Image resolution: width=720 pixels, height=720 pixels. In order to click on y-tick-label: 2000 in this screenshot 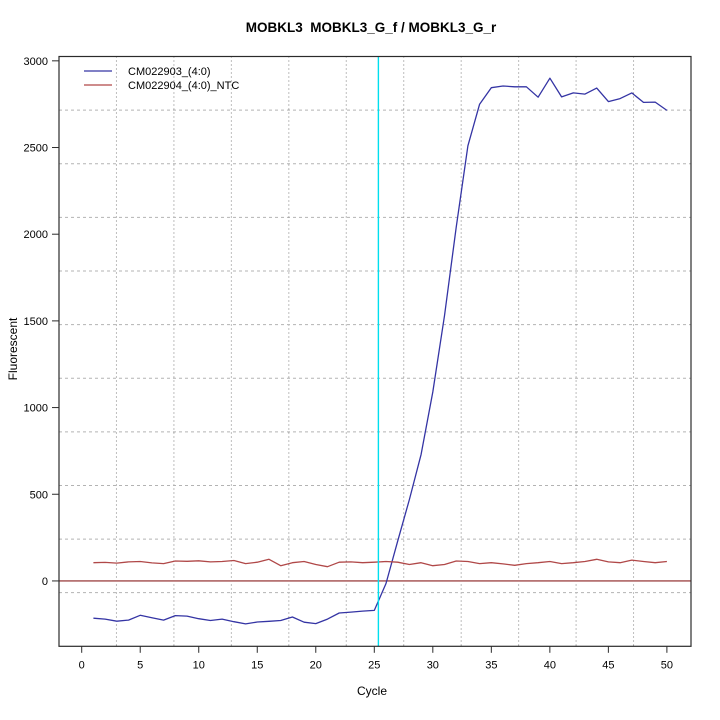, I will do `click(36, 235)`.